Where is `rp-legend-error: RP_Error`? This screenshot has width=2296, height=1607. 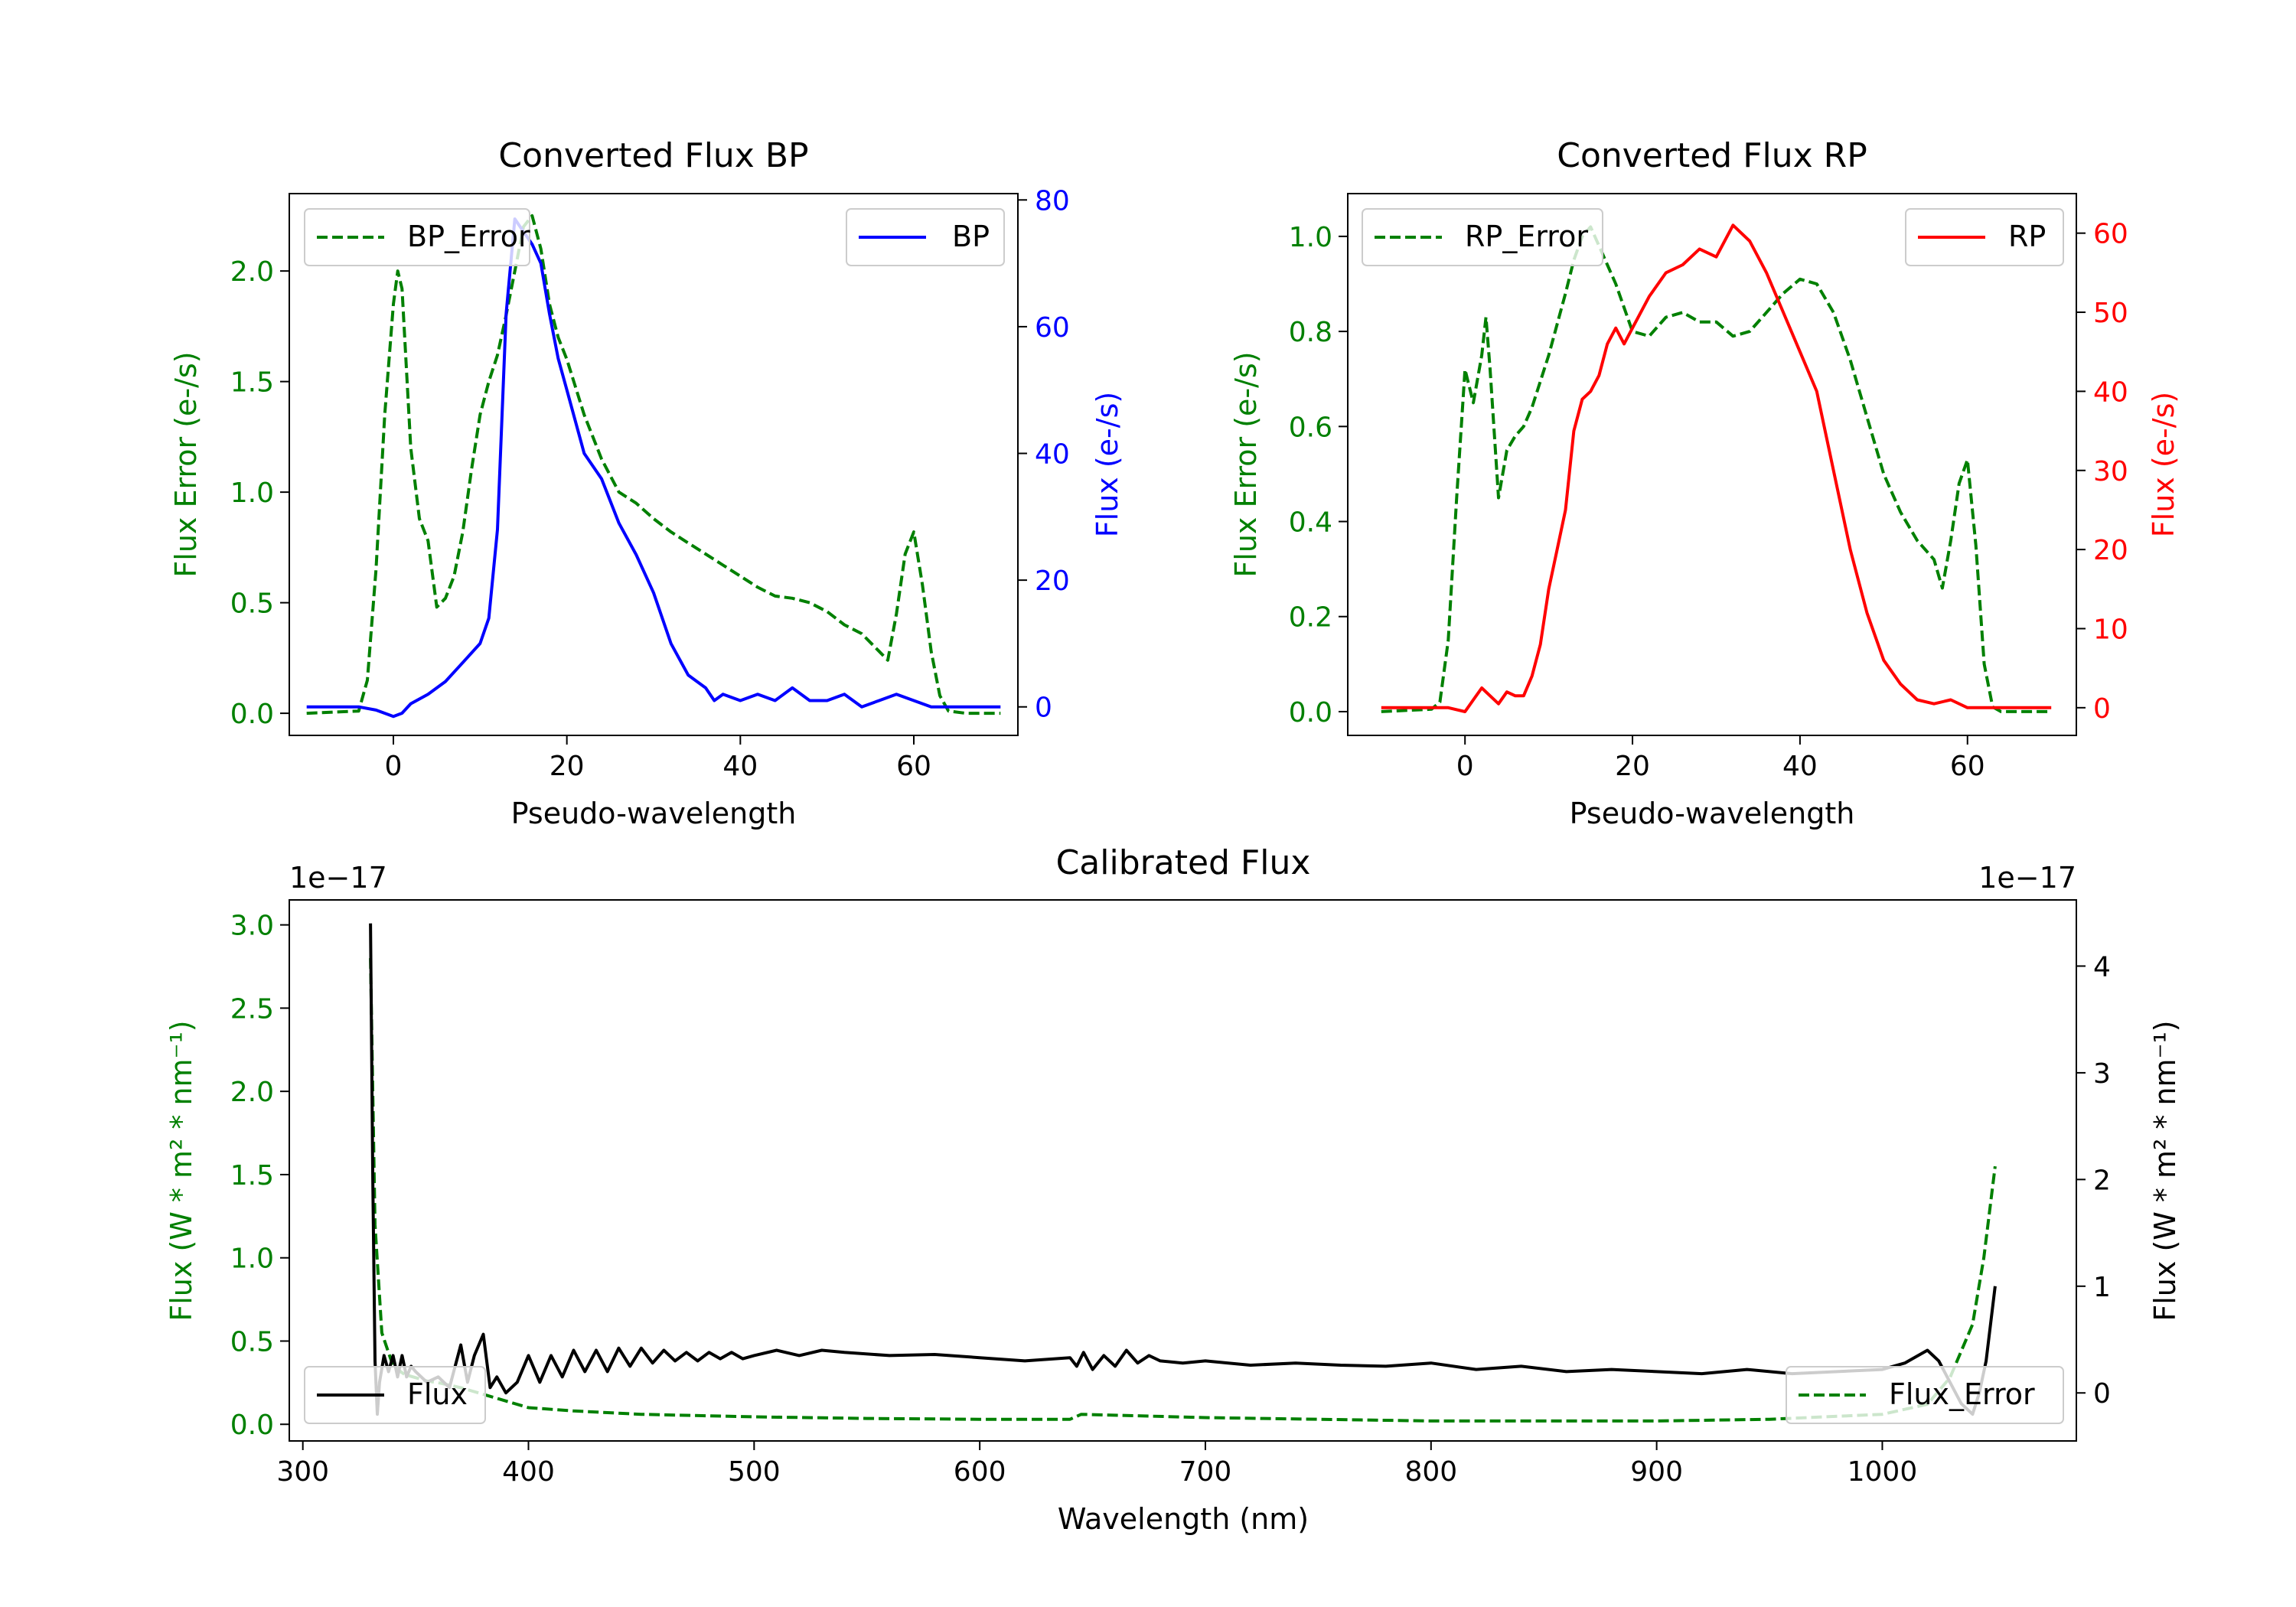
rp-legend-error: RP_Error is located at coordinates (1482, 237).